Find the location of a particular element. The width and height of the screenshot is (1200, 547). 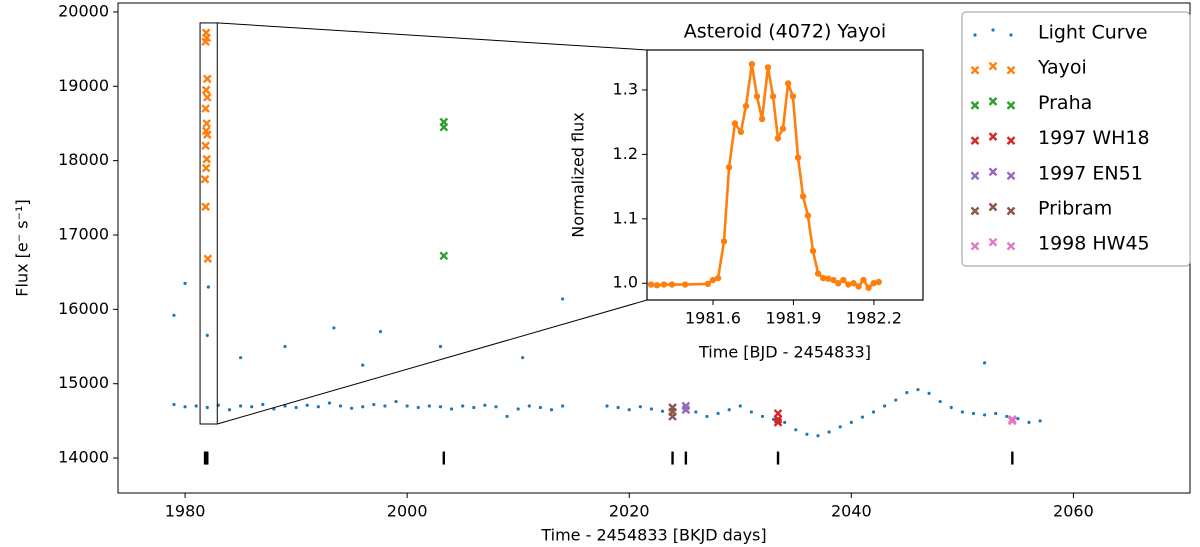

y-tick-label: 1.3 is located at coordinates (625, 88).